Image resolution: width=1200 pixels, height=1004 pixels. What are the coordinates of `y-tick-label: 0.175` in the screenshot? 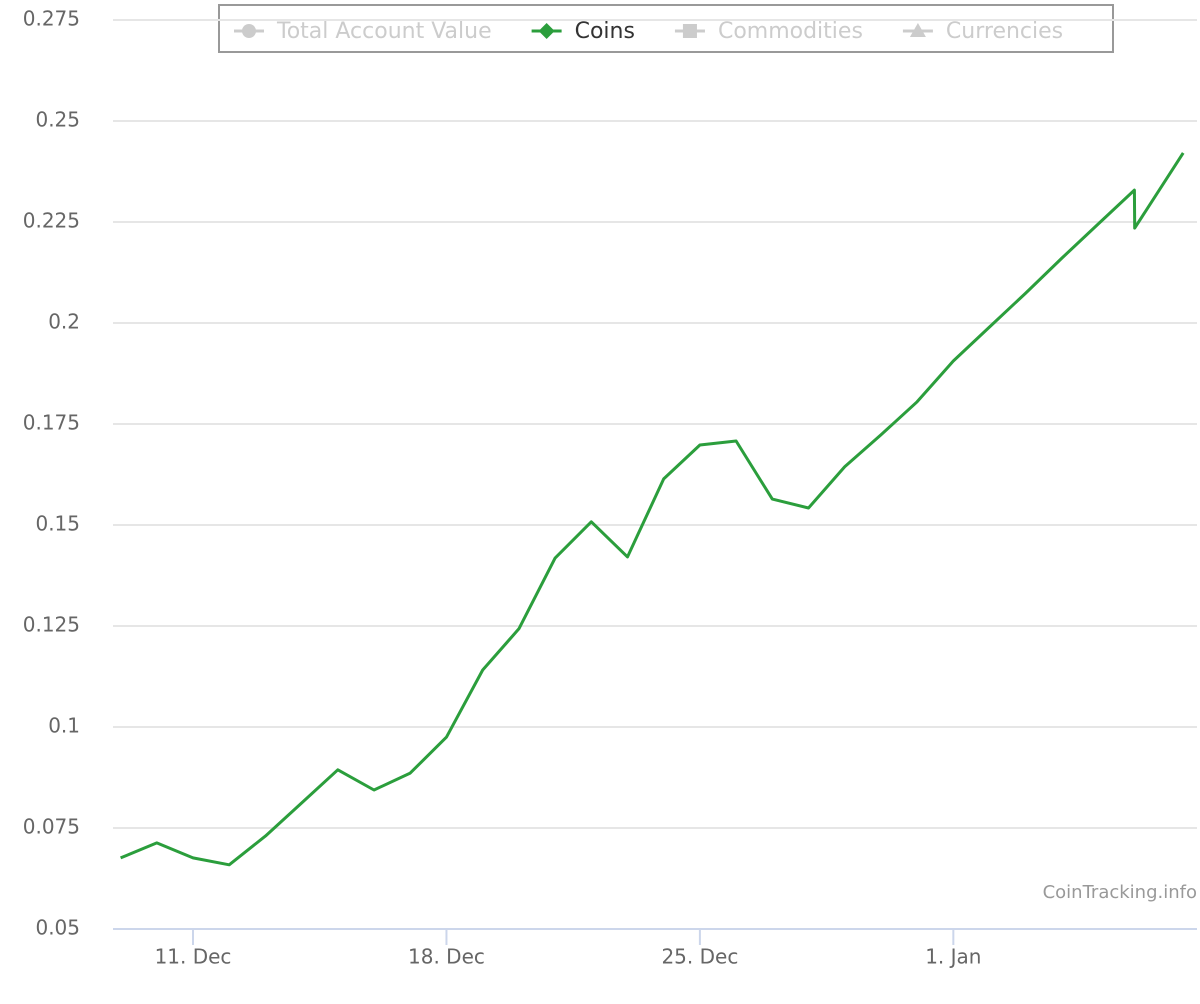 It's located at (51, 423).